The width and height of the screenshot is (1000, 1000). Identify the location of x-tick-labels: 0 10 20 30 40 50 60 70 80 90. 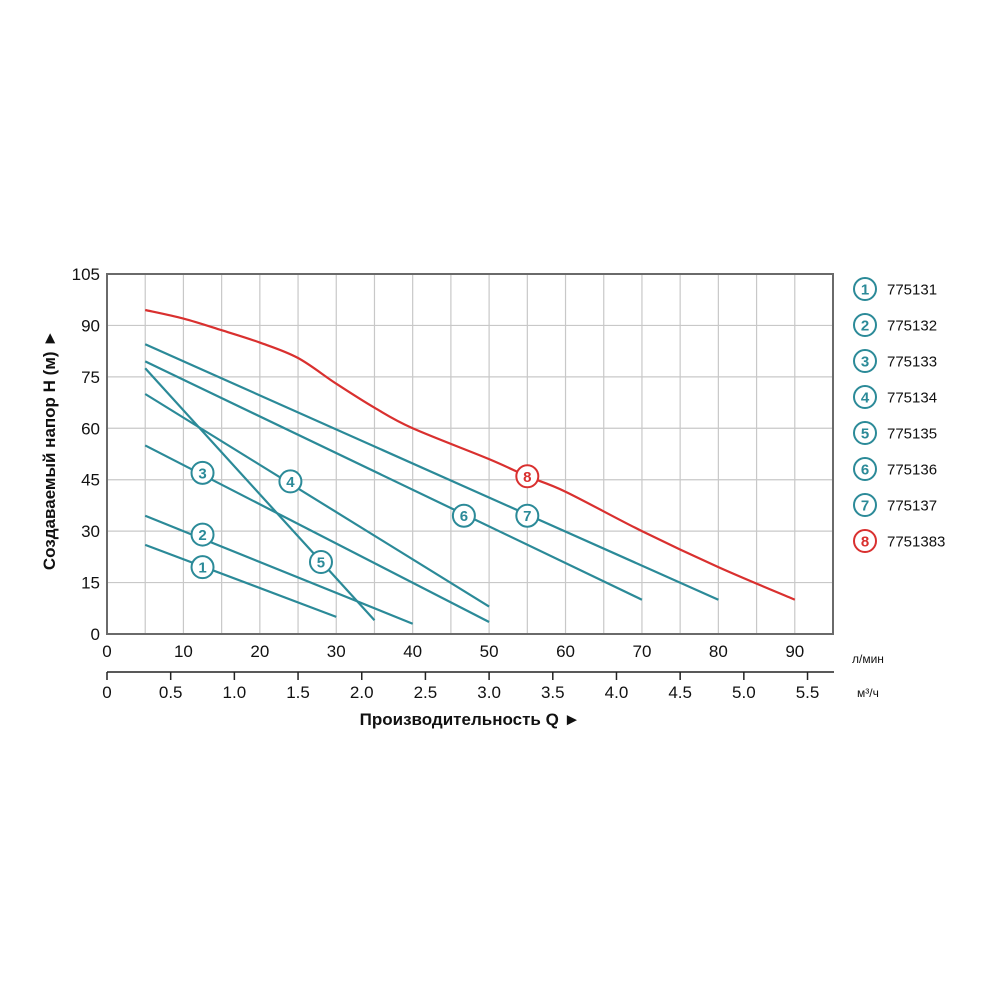
(453, 651).